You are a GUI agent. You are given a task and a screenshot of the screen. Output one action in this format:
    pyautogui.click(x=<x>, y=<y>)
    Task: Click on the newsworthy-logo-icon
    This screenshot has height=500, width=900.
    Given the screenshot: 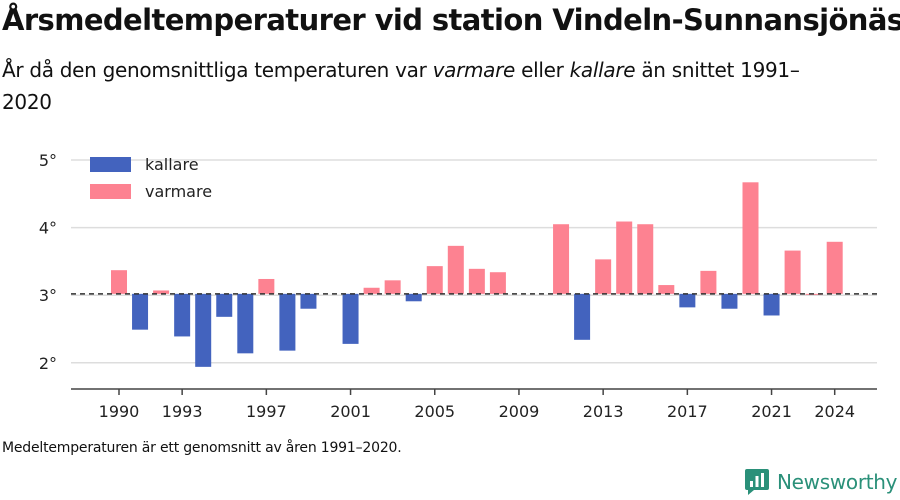 What is the action you would take?
    pyautogui.click(x=757, y=482)
    